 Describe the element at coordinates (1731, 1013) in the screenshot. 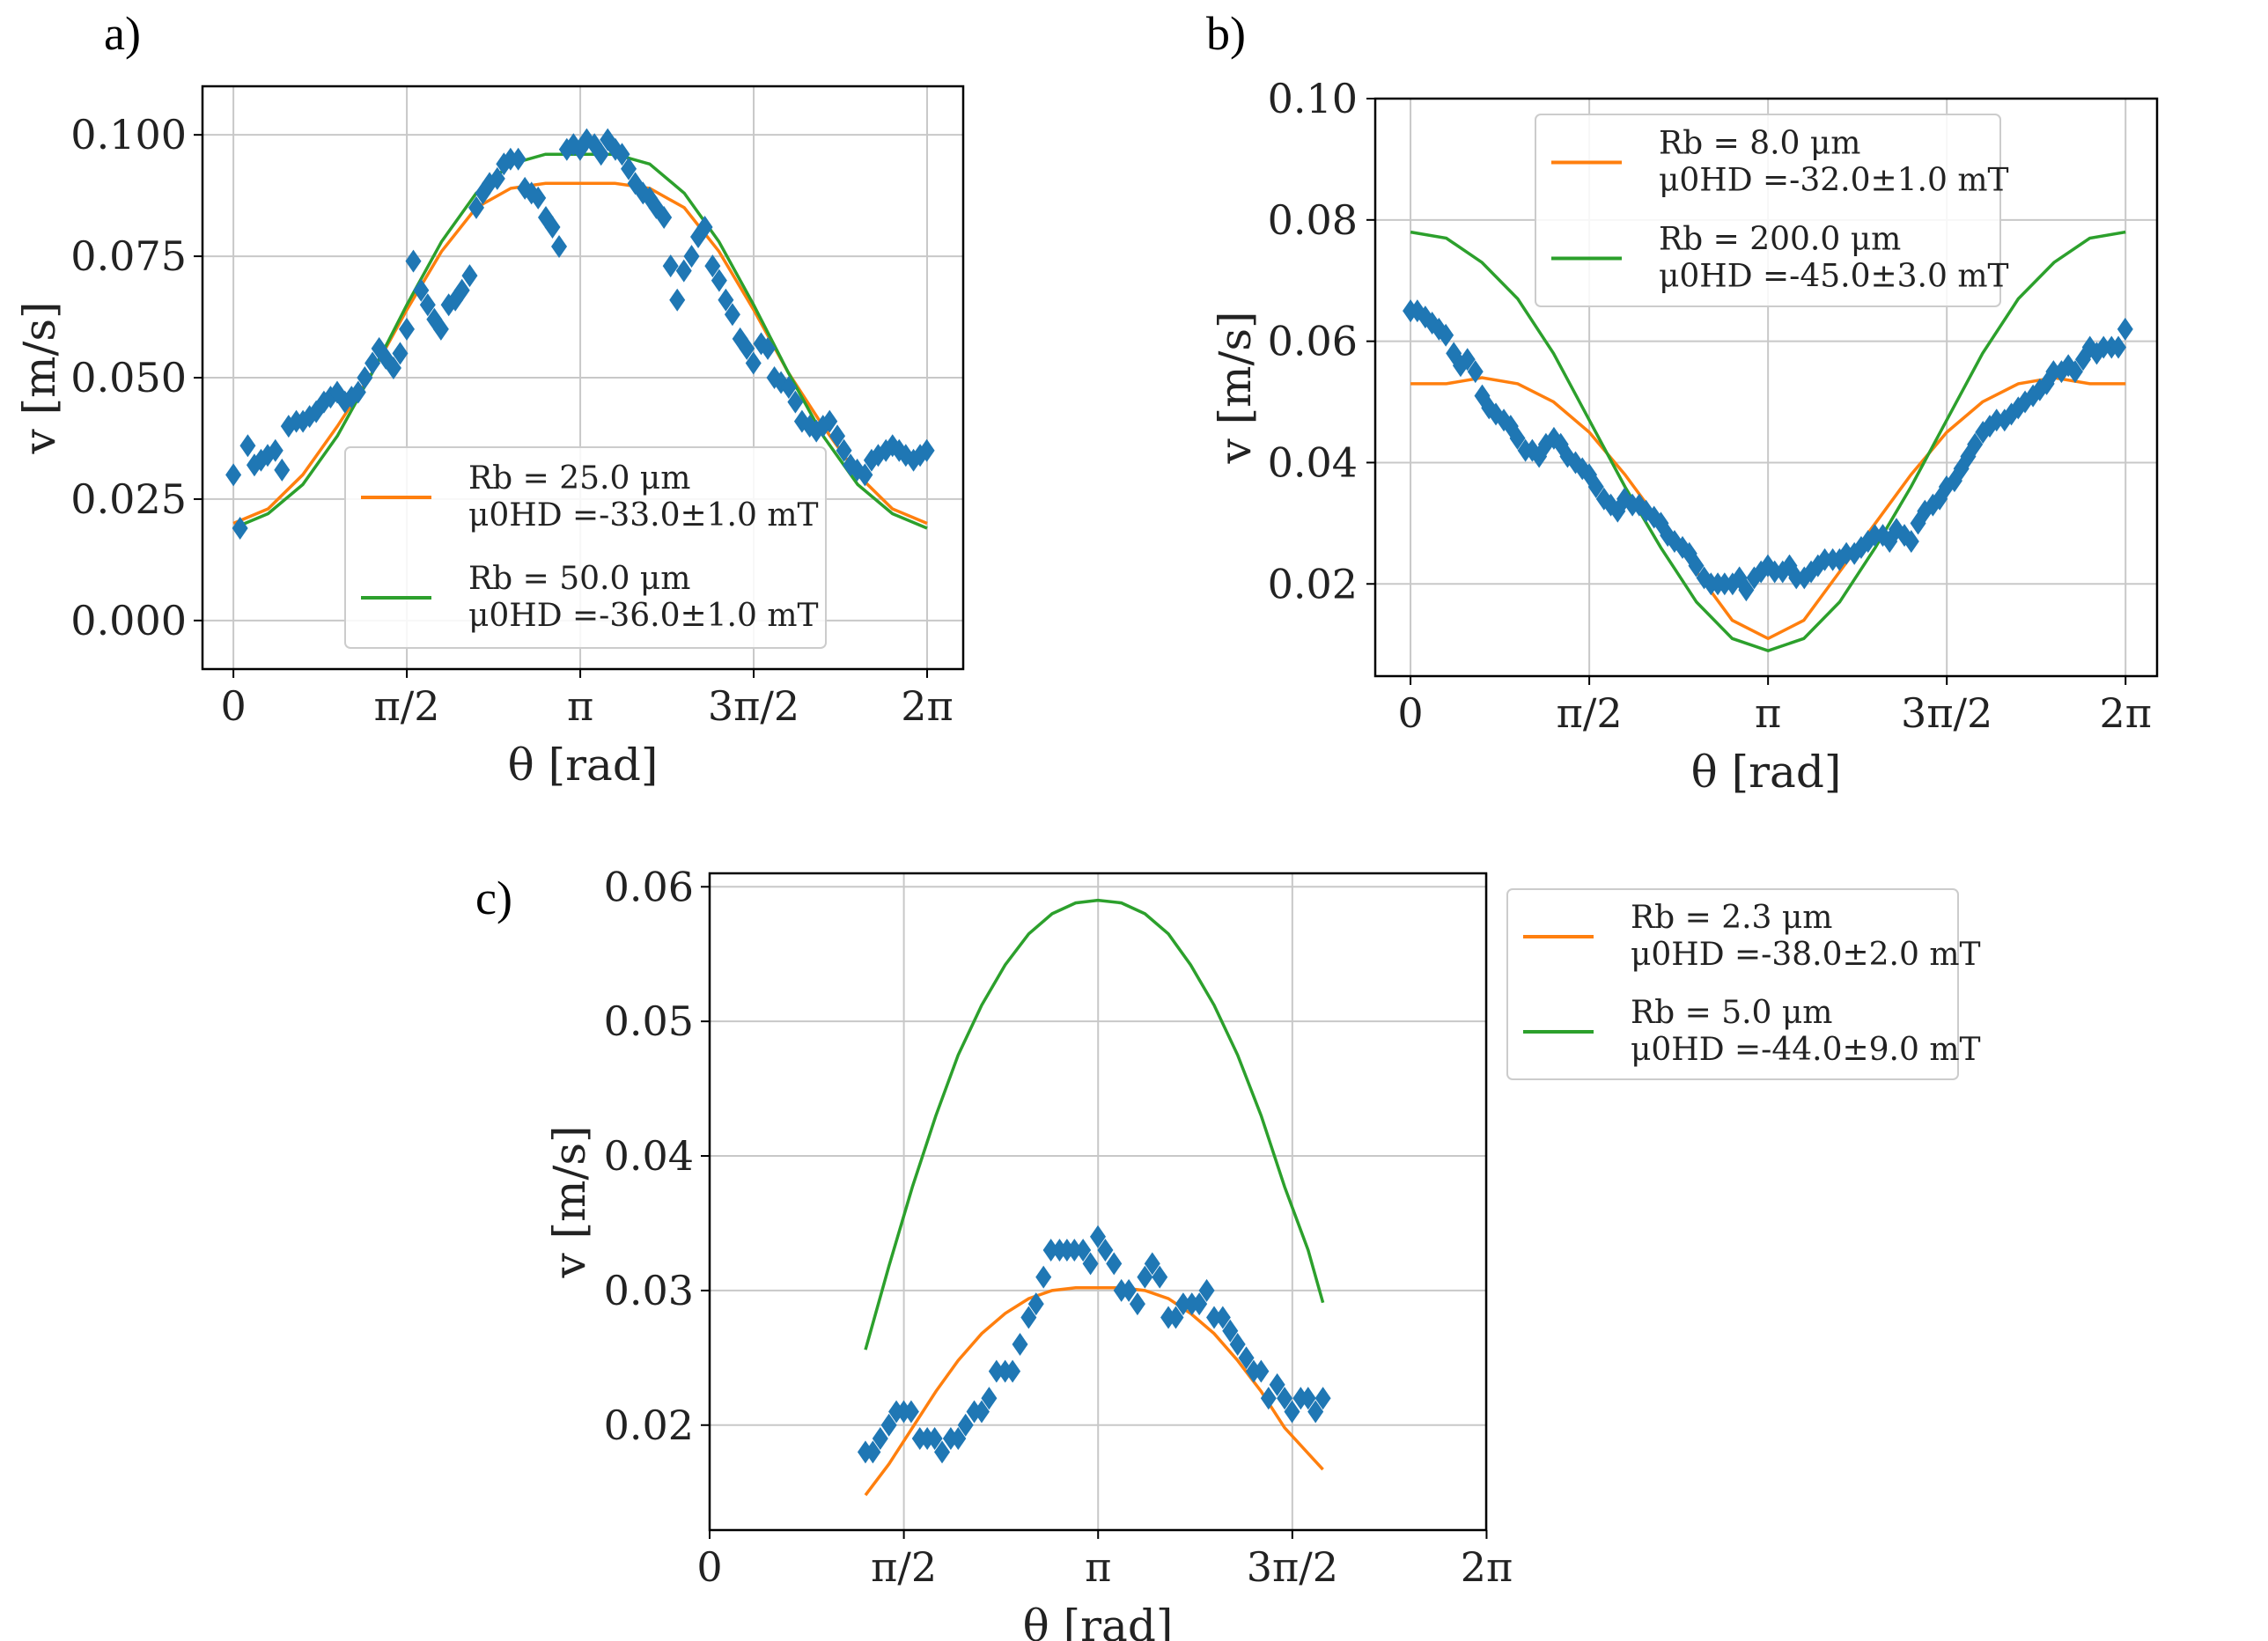

I see `legend-label-line1: Rb = 5.0 μm` at that location.